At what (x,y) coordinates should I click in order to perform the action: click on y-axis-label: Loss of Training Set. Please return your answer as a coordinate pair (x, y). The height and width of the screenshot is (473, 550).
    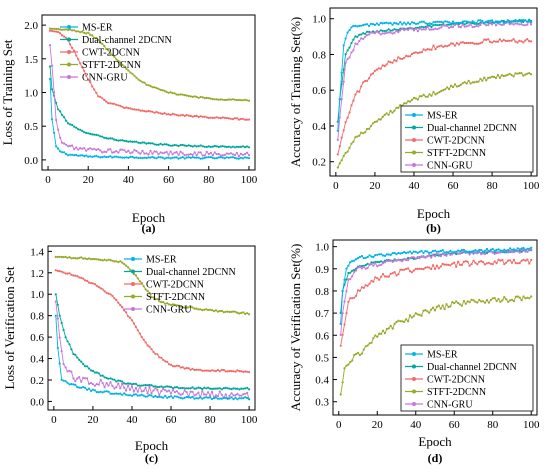
    Looking at the image, I should click on (7, 92).